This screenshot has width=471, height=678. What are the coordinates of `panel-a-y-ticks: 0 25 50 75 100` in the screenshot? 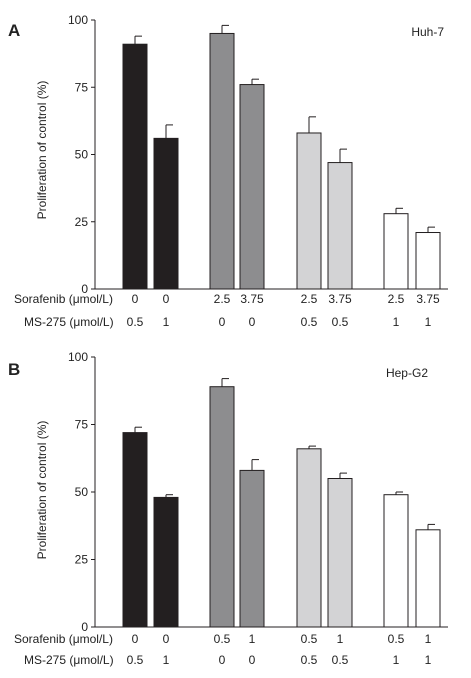 It's located at (81, 154).